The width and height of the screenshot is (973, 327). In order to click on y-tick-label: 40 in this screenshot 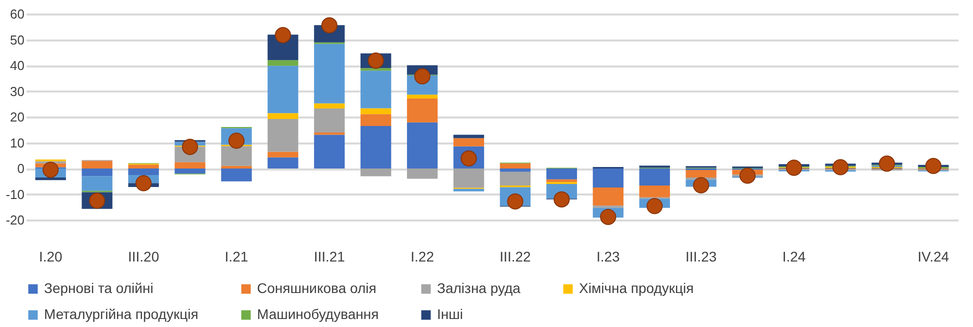, I will do `click(17, 65)`.